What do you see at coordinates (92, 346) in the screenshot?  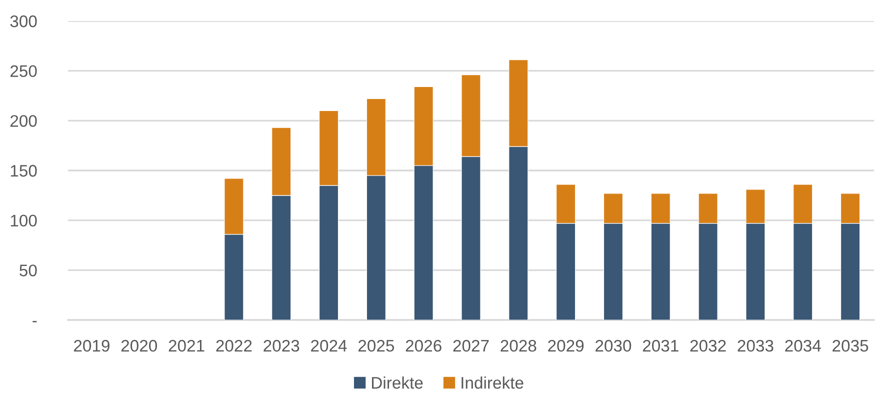 I see `x-tick-label: 2019` at bounding box center [92, 346].